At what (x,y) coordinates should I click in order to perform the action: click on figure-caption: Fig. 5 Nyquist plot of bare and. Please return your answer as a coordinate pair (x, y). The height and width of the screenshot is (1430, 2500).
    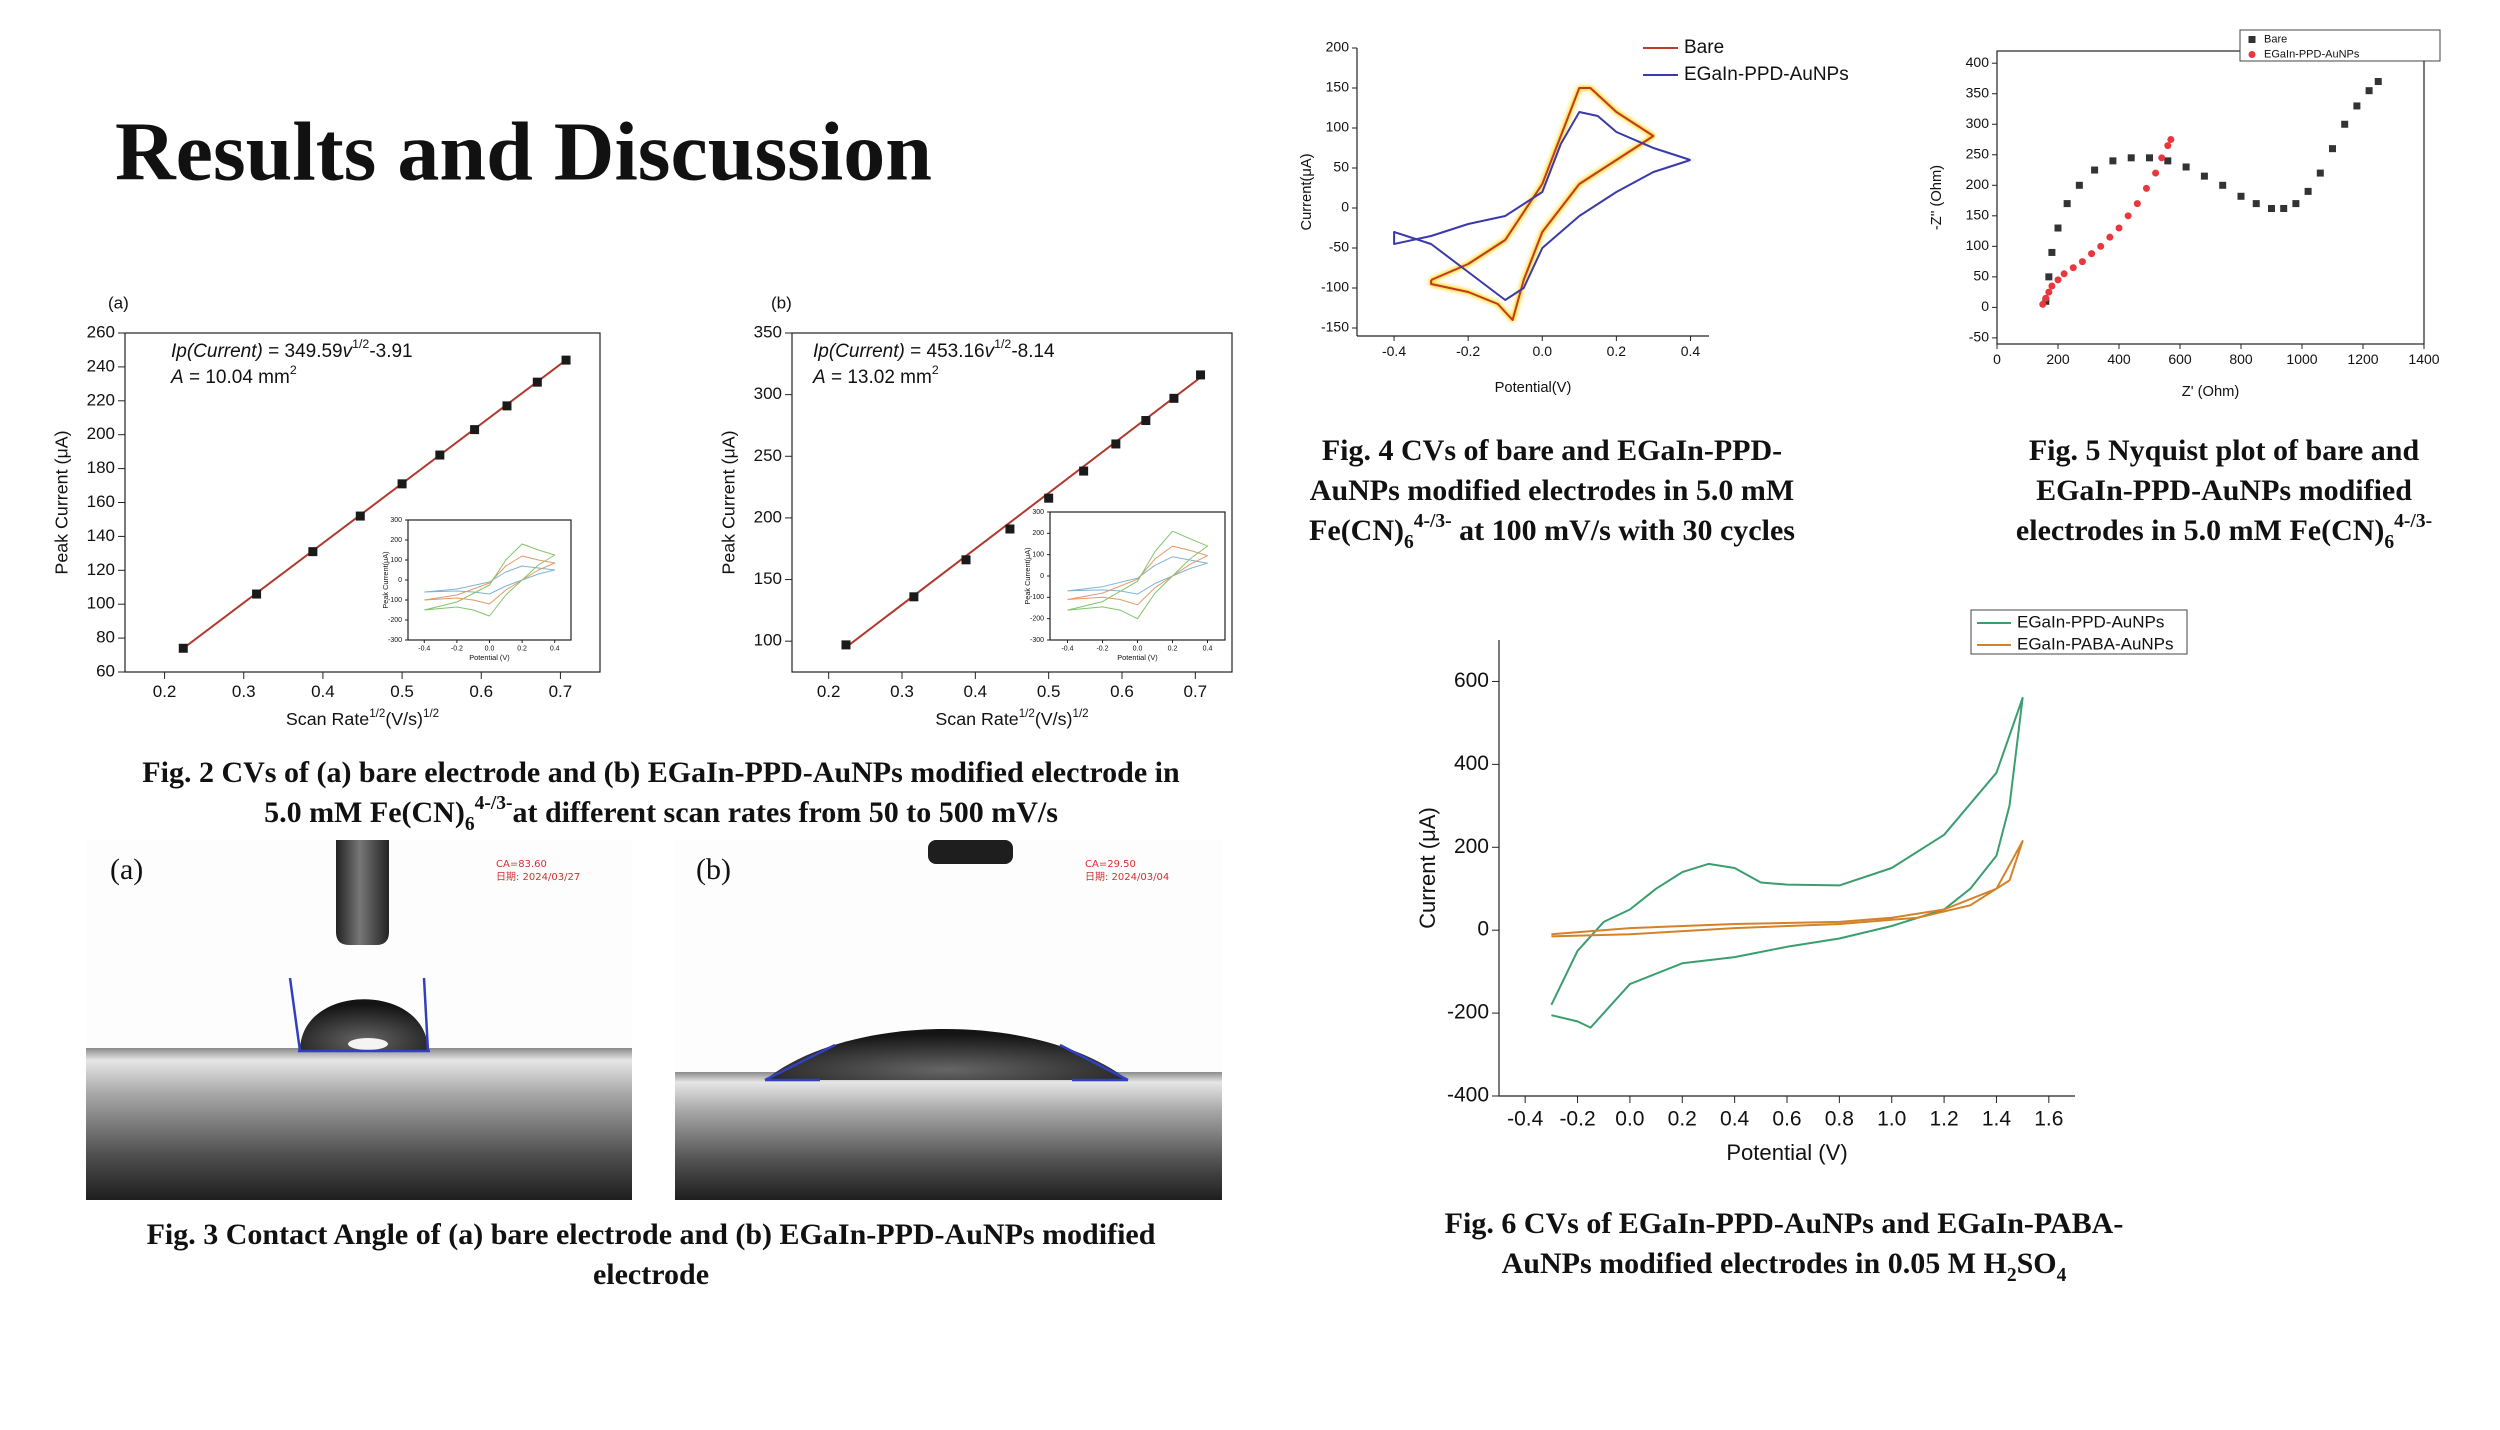
    Looking at the image, I should click on (2224, 450).